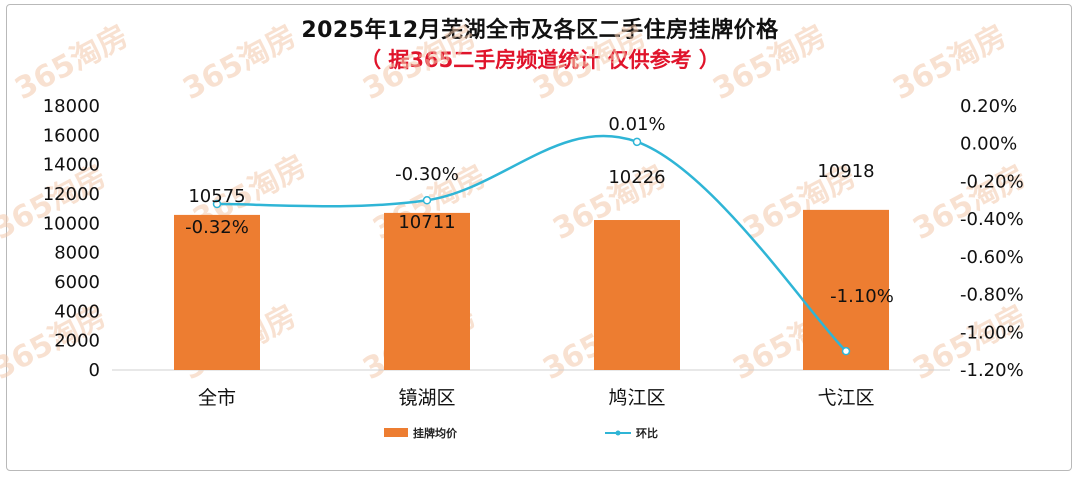 The image size is (1080, 477). What do you see at coordinates (77, 311) in the screenshot?
I see `y-left-tick-label: 4000` at bounding box center [77, 311].